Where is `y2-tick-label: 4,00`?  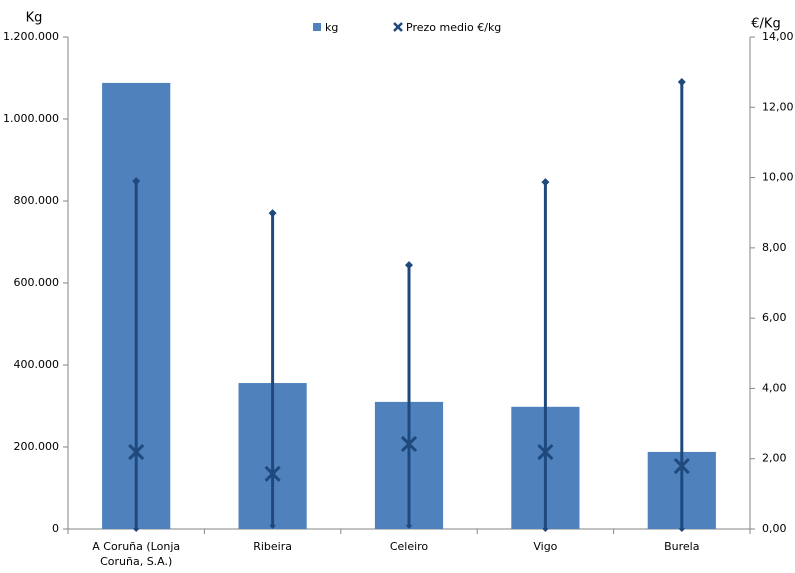
y2-tick-label: 4,00 is located at coordinates (774, 387).